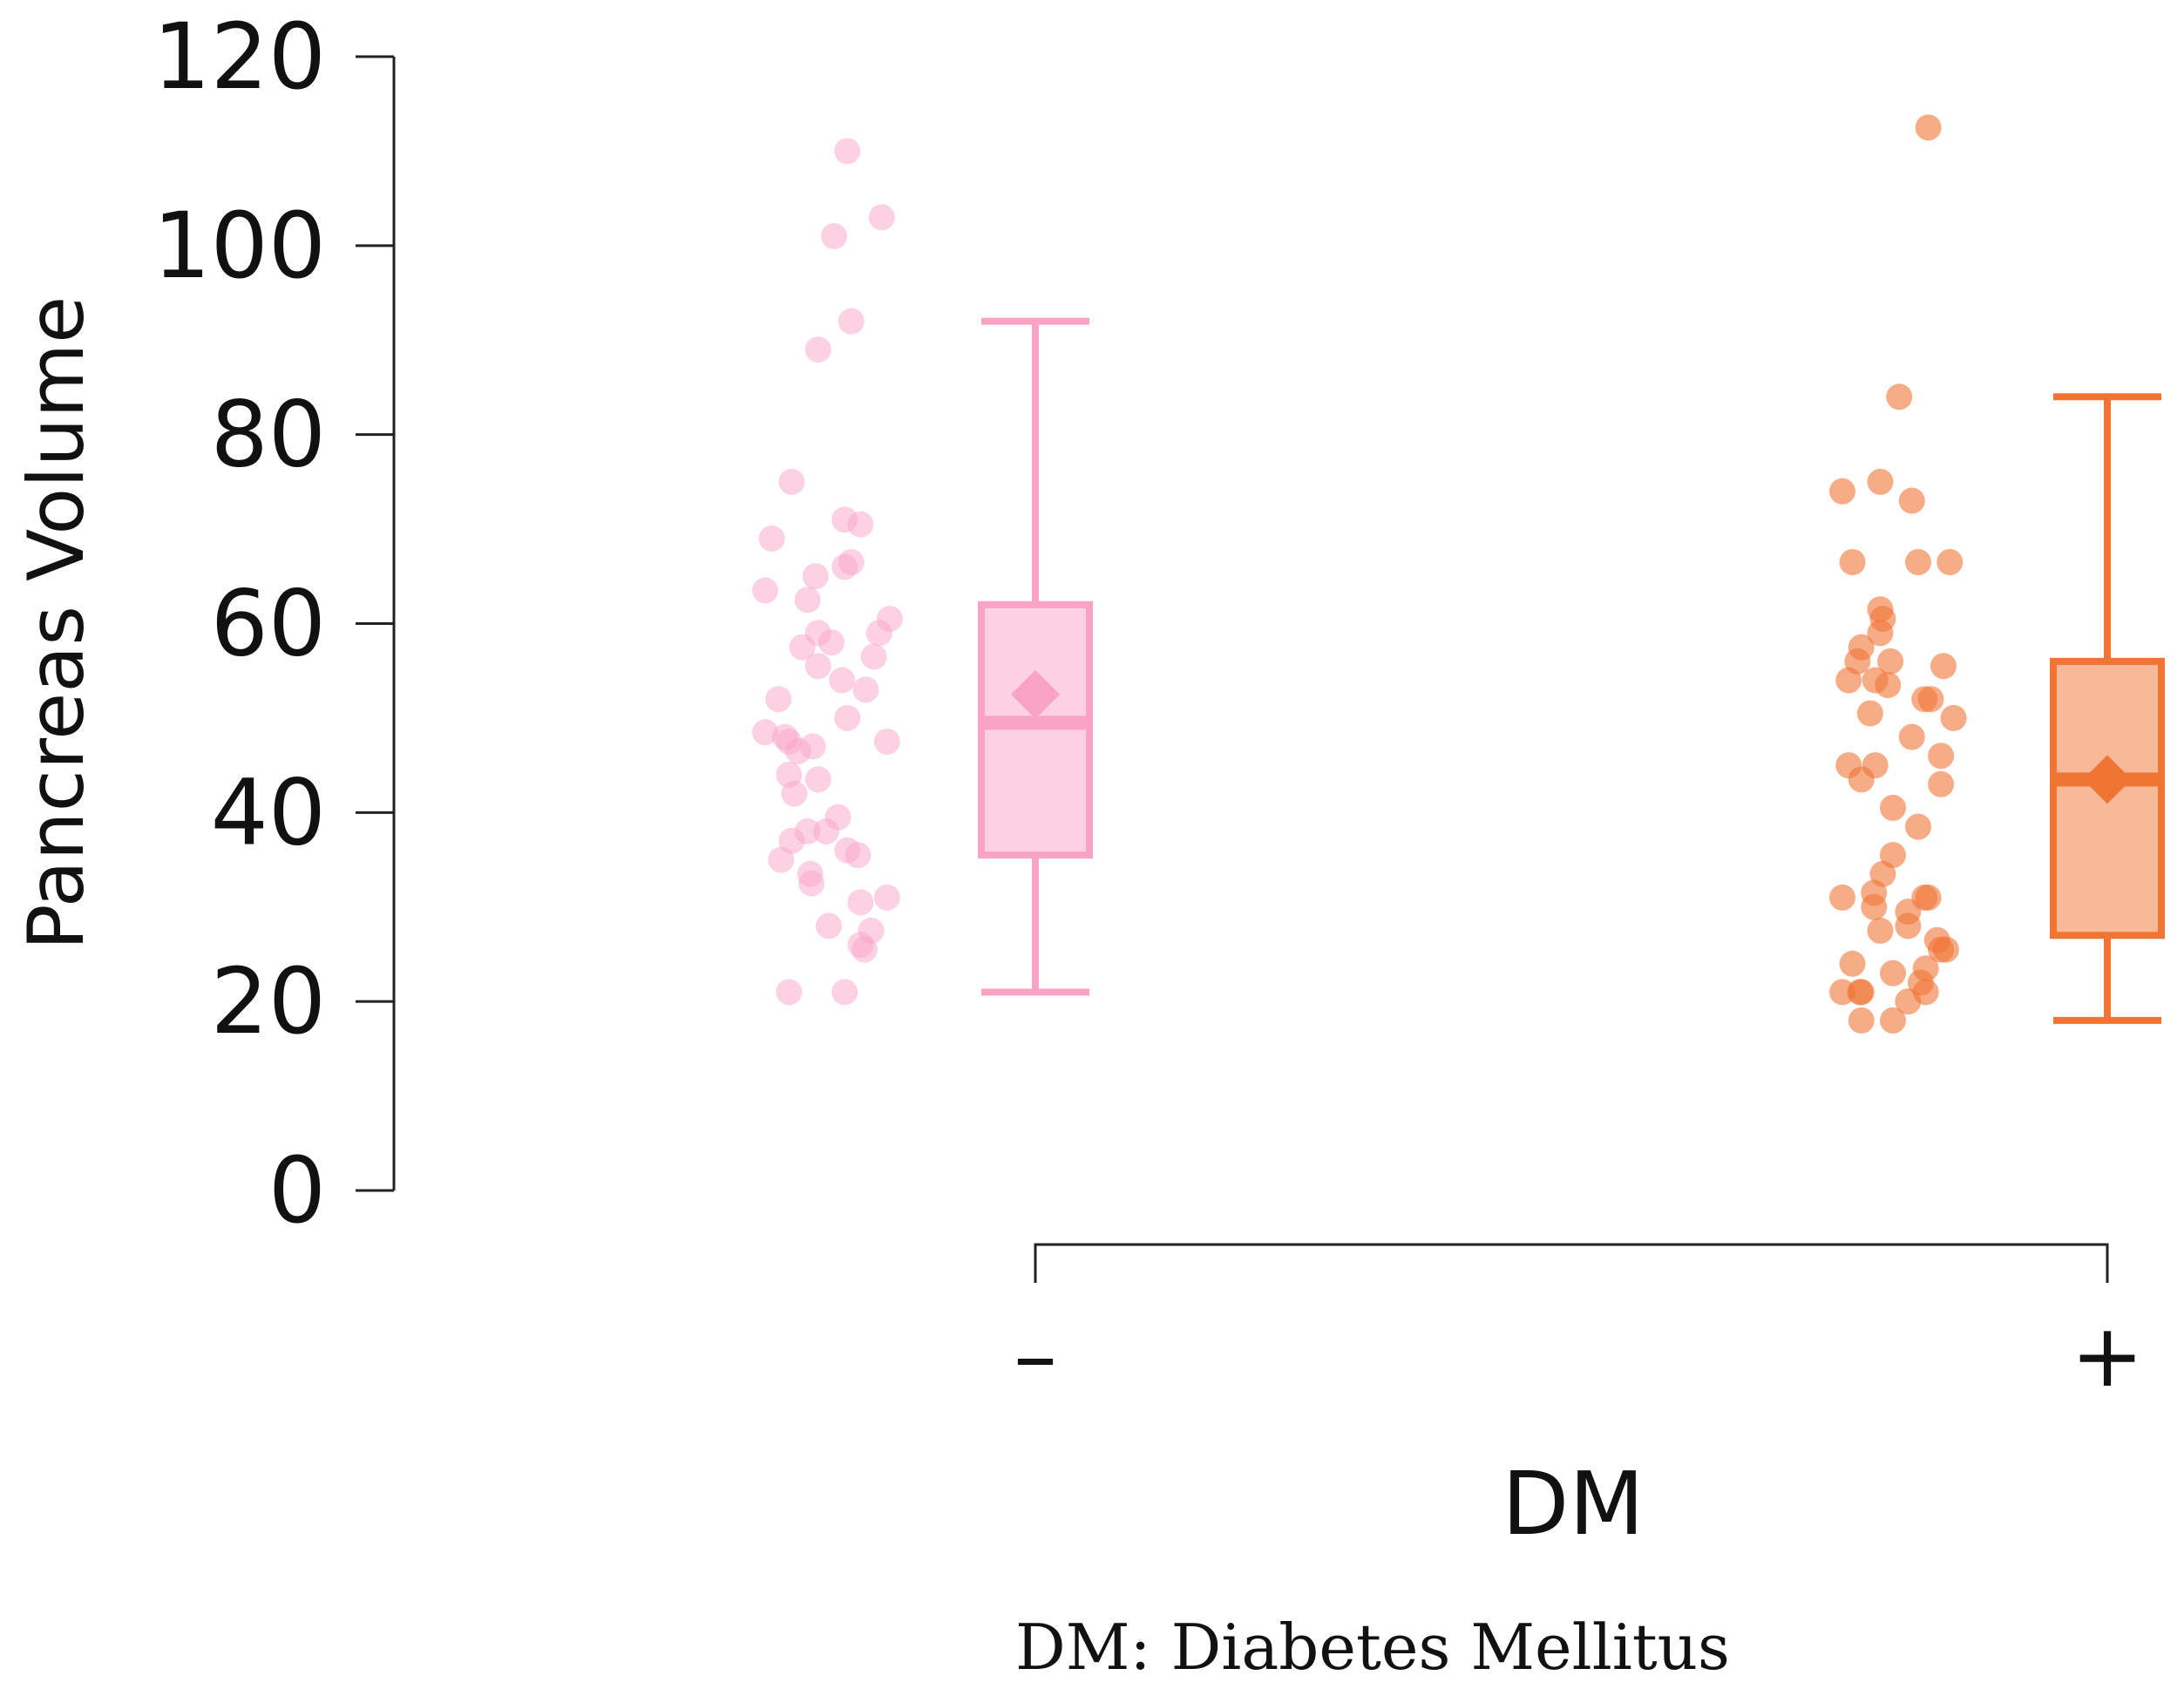 This screenshot has width=2184, height=1689. I want to click on y-tick-label: 20, so click(268, 1001).